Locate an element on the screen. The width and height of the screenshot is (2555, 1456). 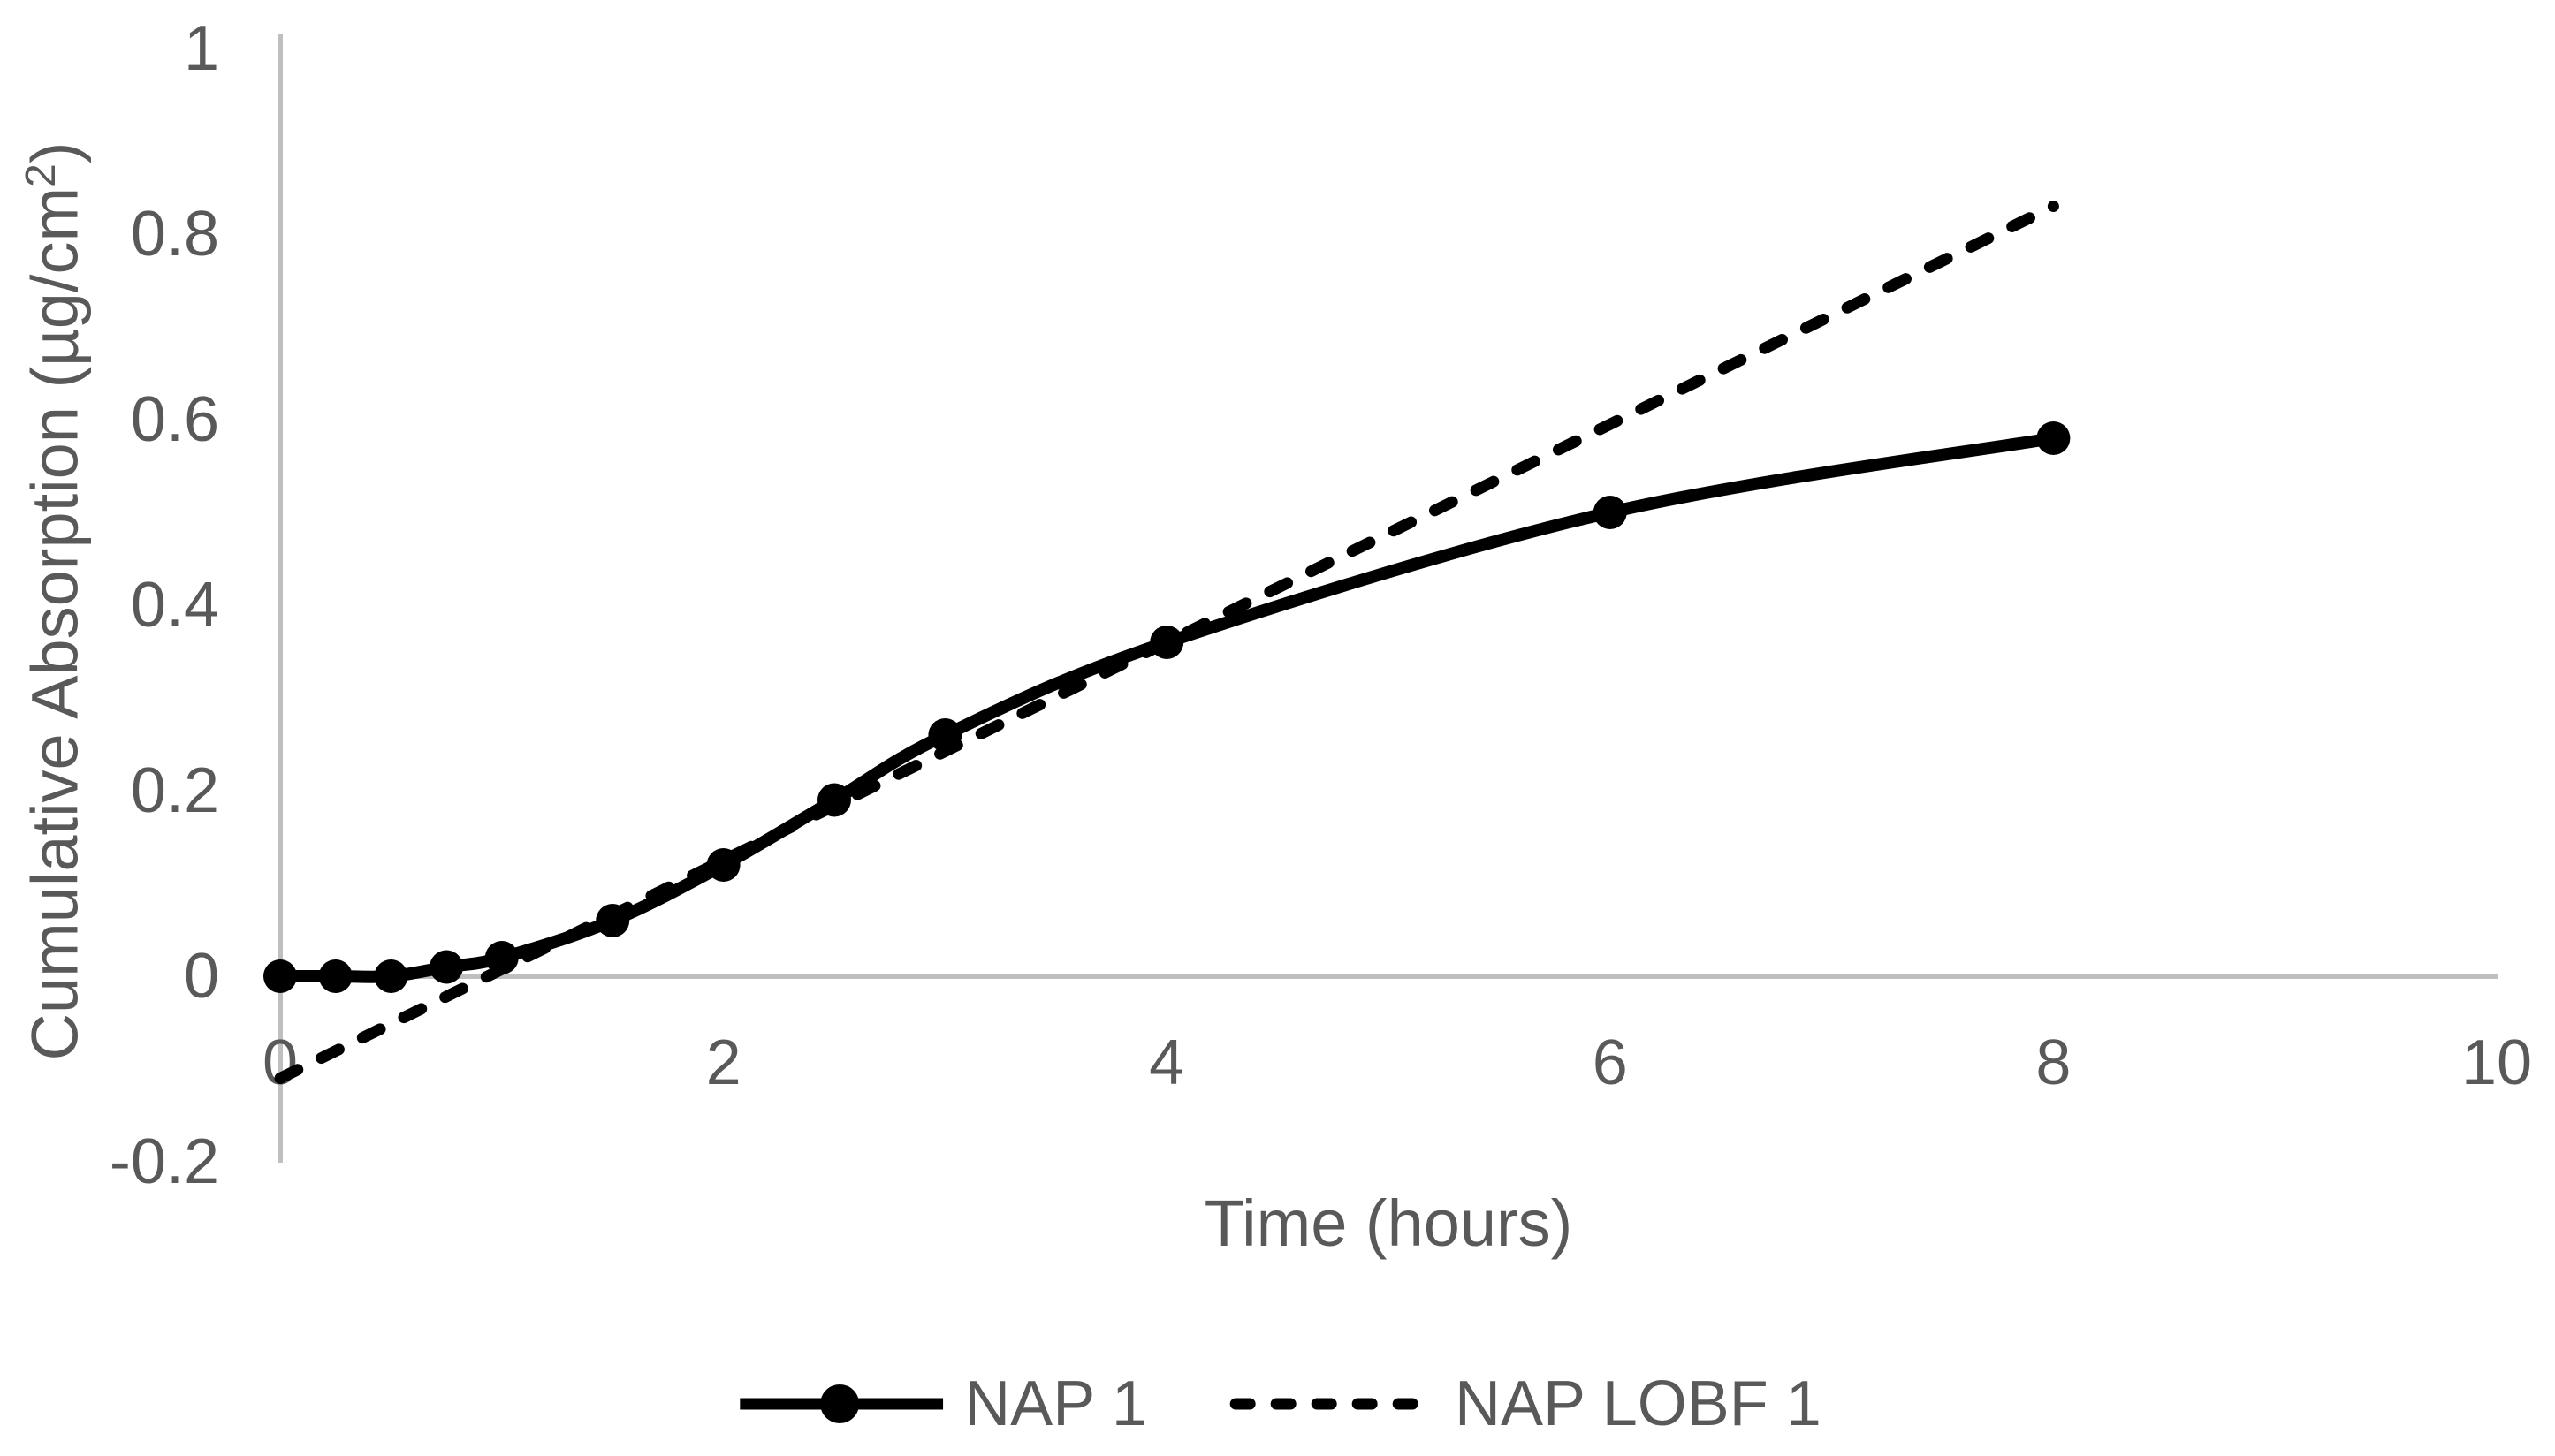
y-tick-label: 0.2 is located at coordinates (175, 790).